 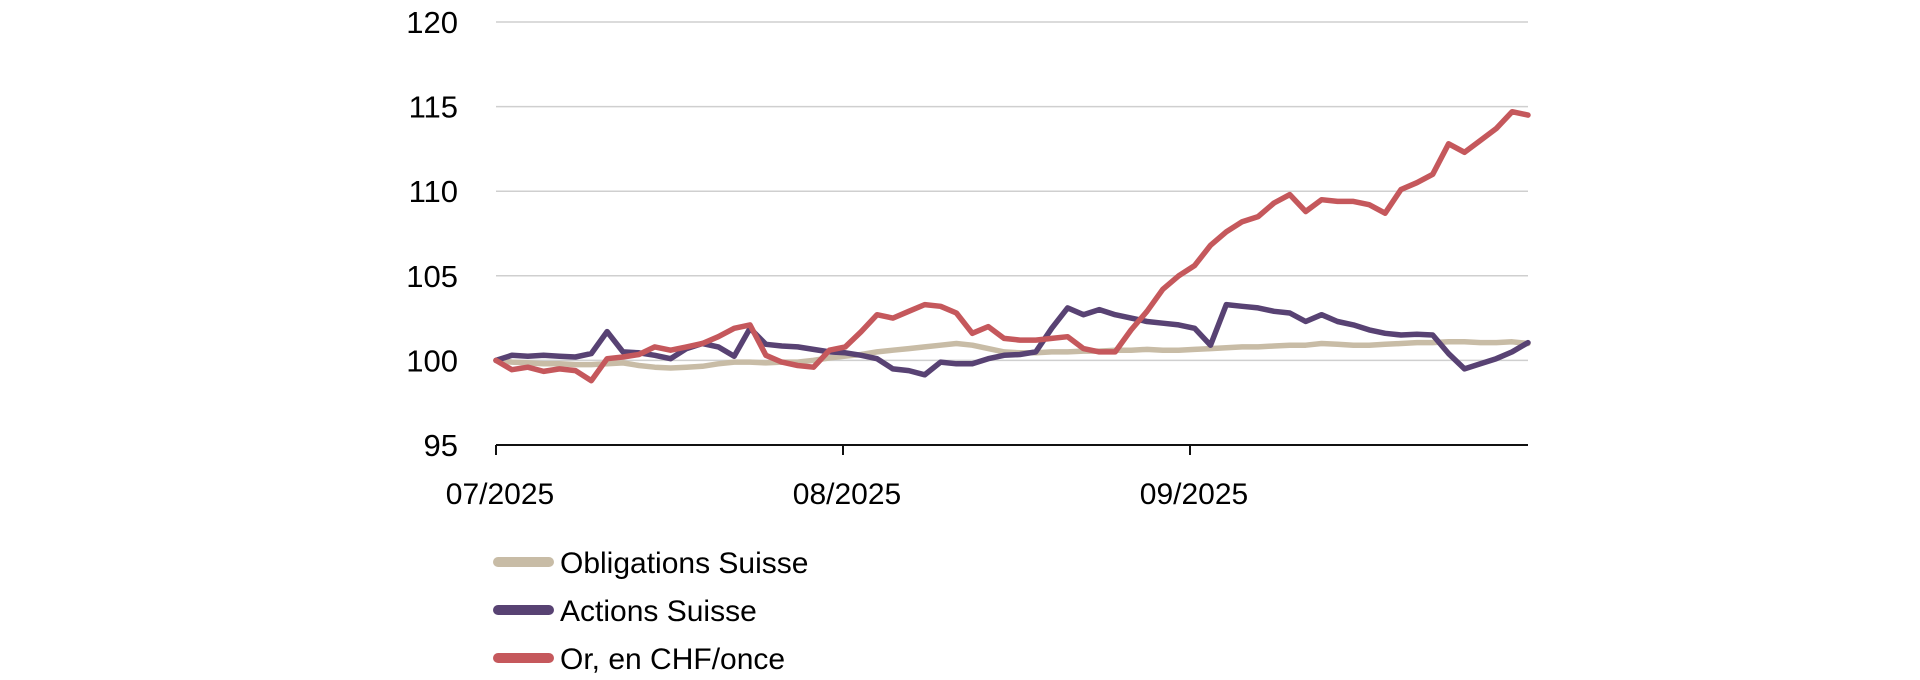 I want to click on x-axis-ticks: 07/2025 08/2025 09/2025, so click(x=847, y=478).